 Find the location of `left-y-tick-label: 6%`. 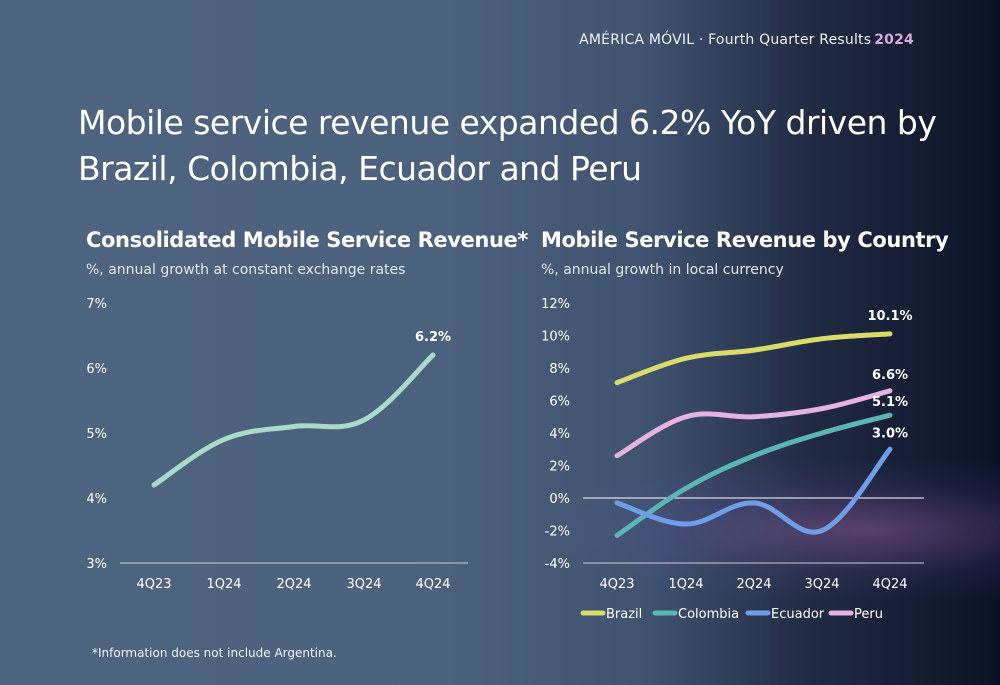

left-y-tick-label: 6% is located at coordinates (96, 369).